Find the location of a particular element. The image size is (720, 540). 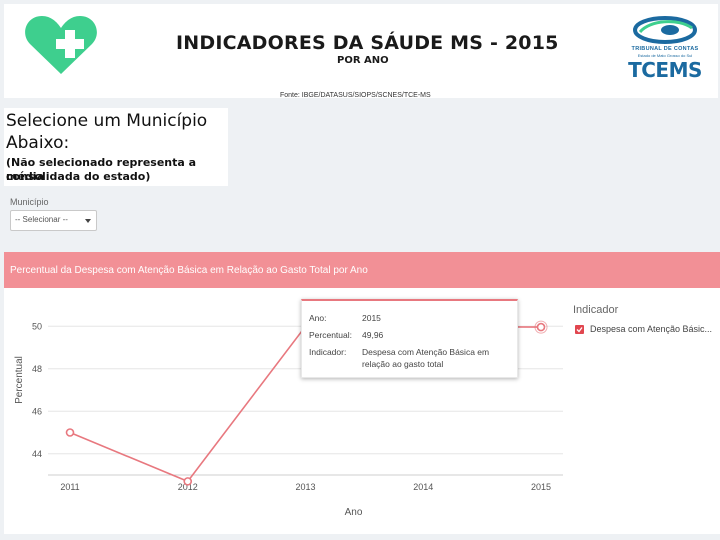

legend-checkbox is located at coordinates (579, 329).